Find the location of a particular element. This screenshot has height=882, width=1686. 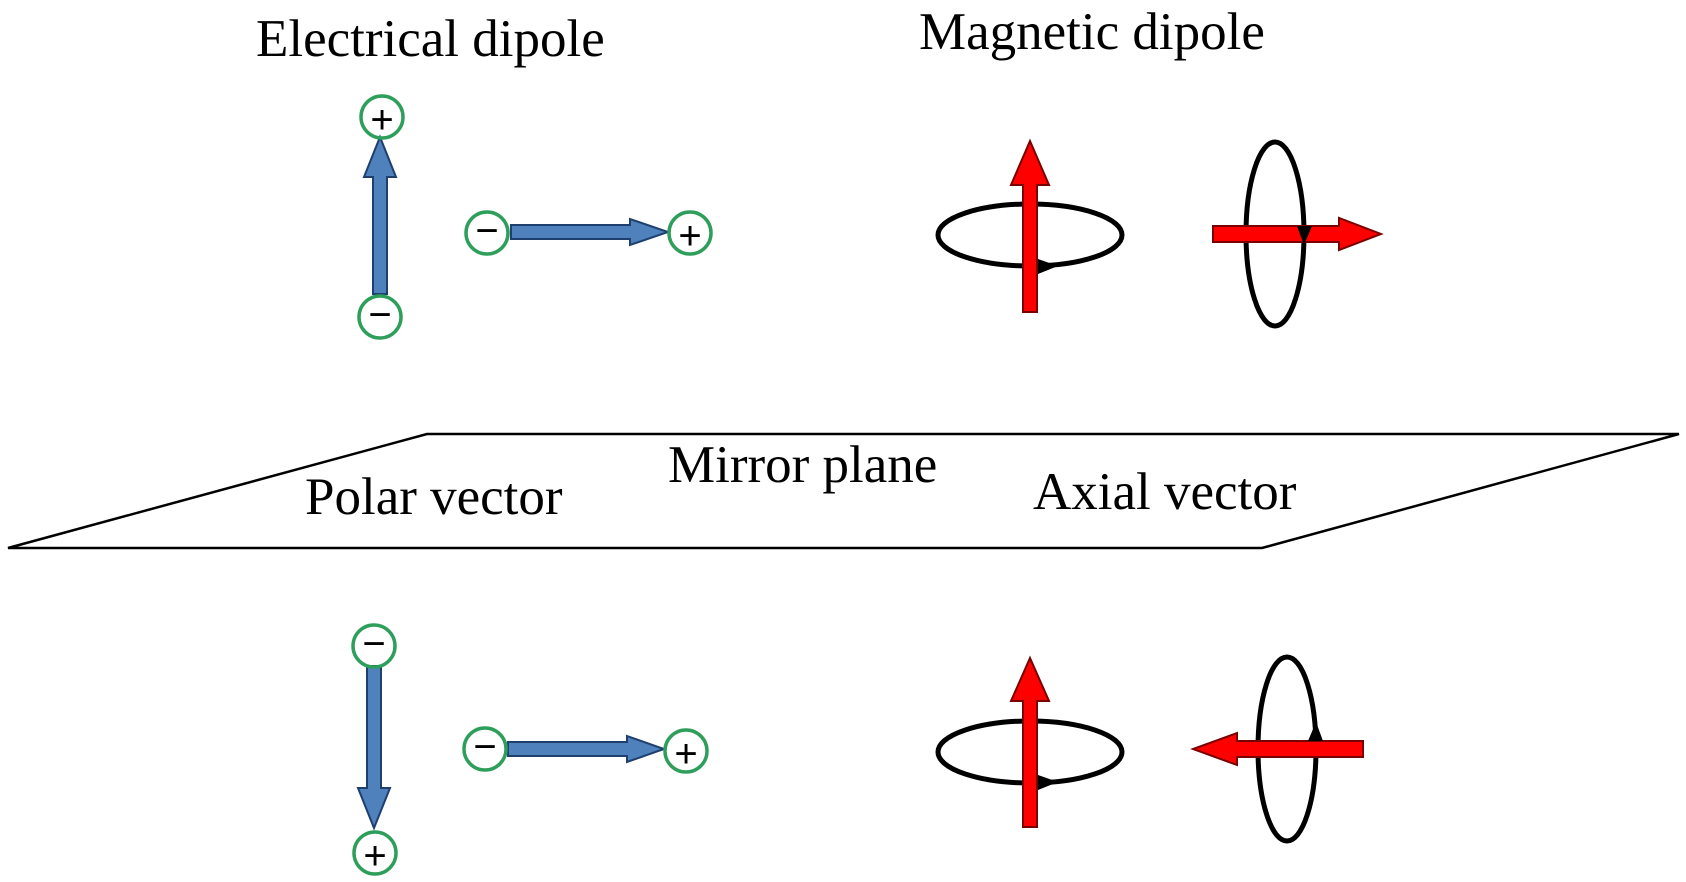

mirror-plane is located at coordinates (843, 491).